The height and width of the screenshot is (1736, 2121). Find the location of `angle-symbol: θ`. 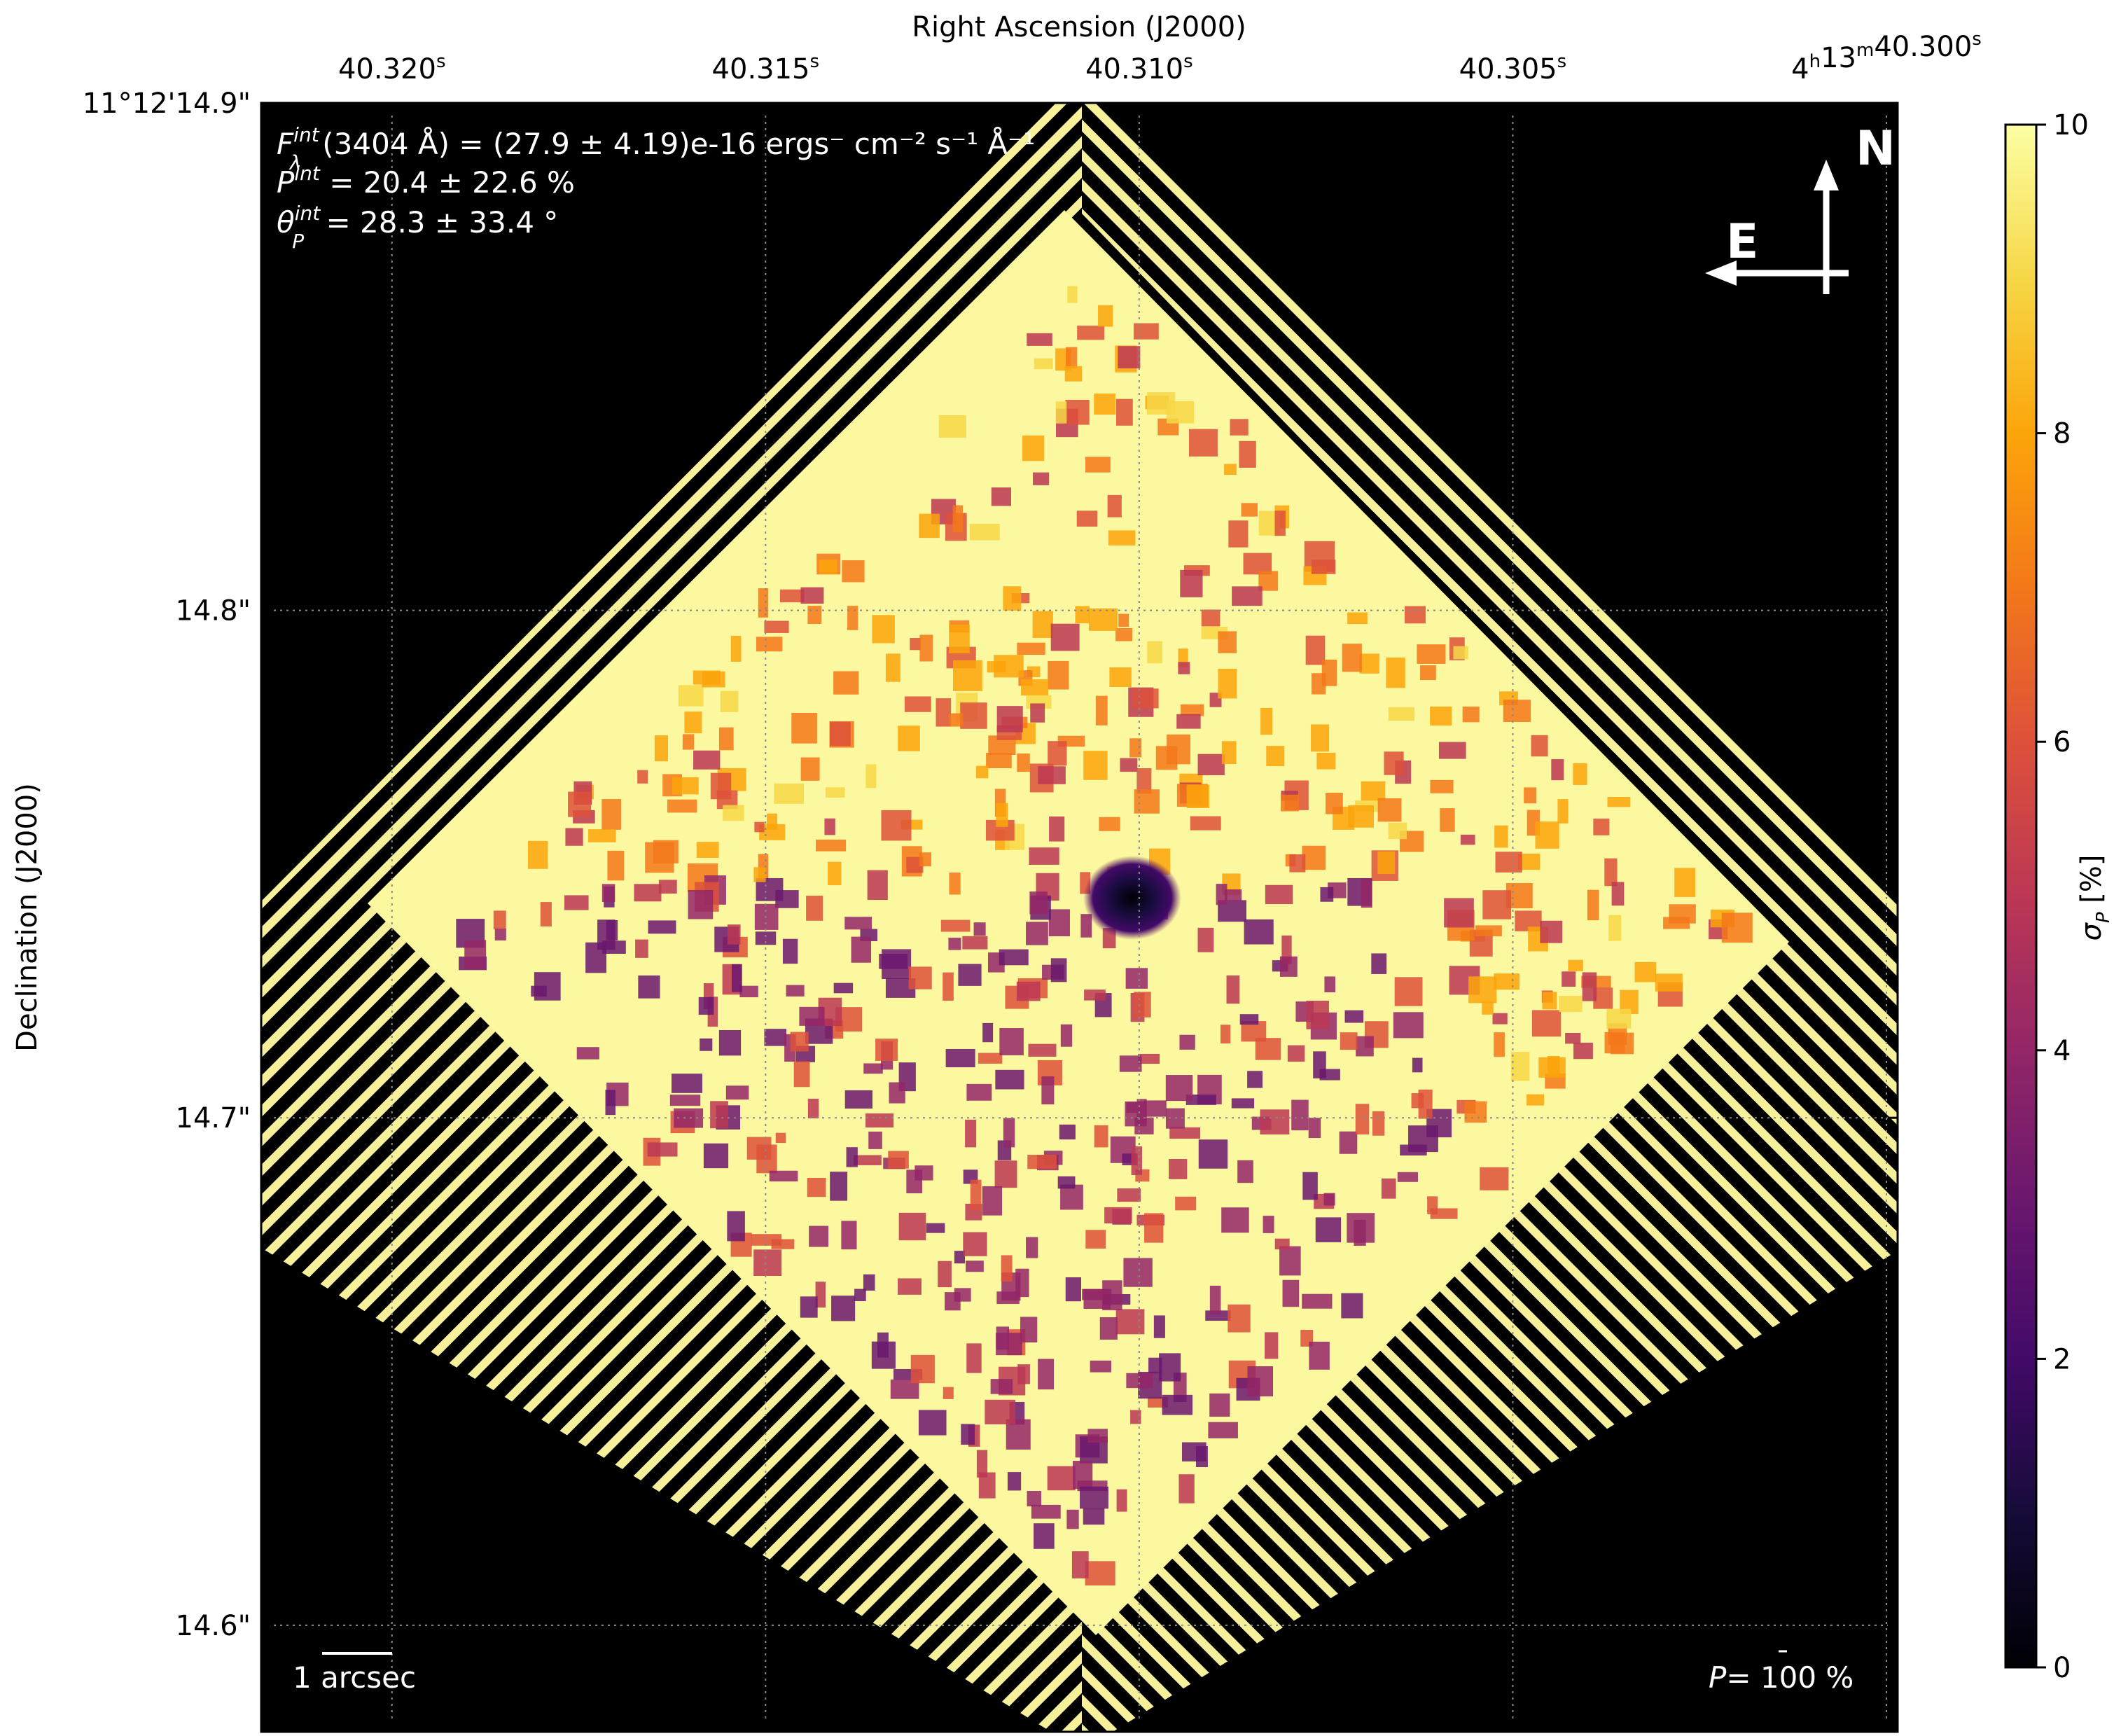

angle-symbol: θ is located at coordinates (286, 222).